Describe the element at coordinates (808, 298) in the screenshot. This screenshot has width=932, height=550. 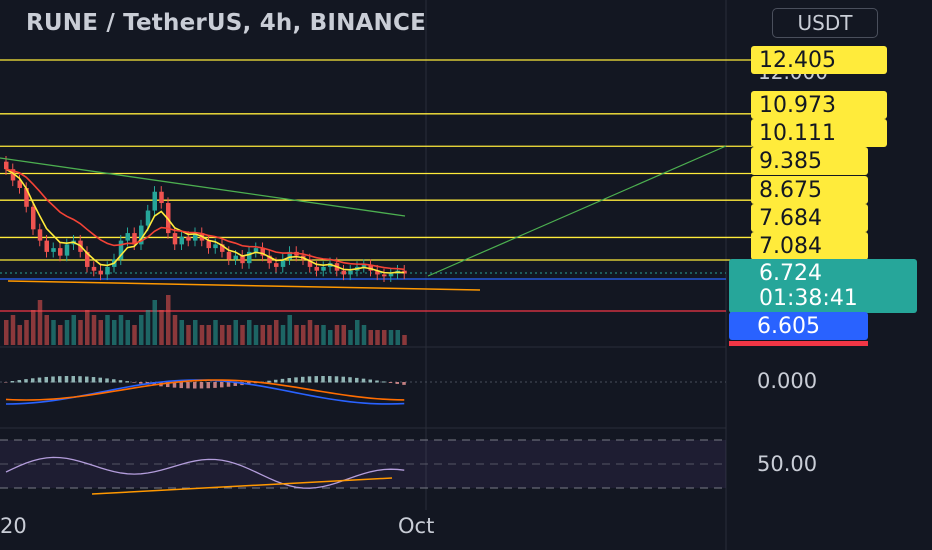
I see `bar-countdown: 01:38:41` at that location.